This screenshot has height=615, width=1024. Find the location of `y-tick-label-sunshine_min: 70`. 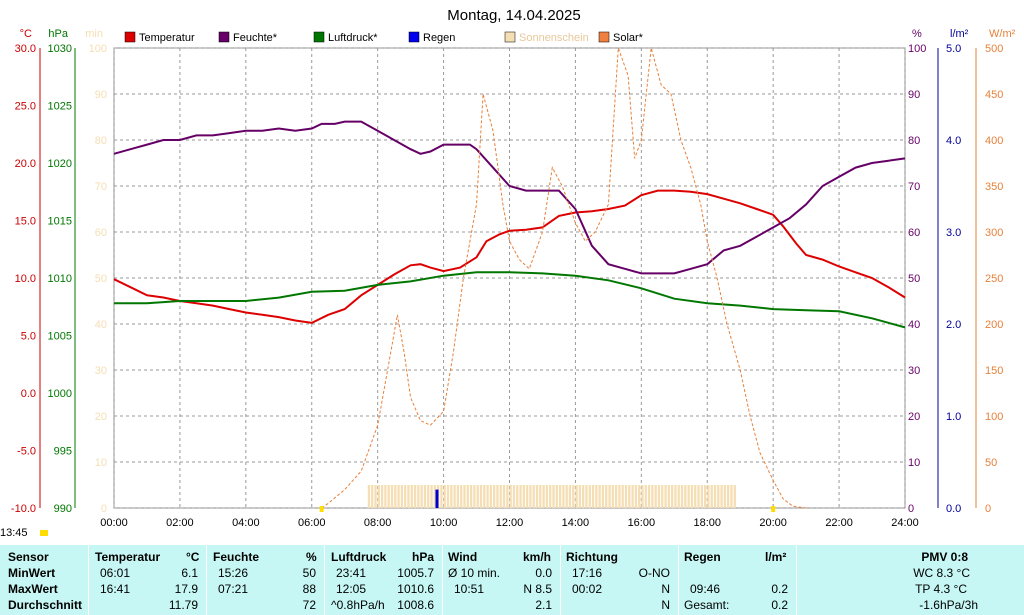

y-tick-label-sunshine_min: 70 is located at coordinates (101, 187).